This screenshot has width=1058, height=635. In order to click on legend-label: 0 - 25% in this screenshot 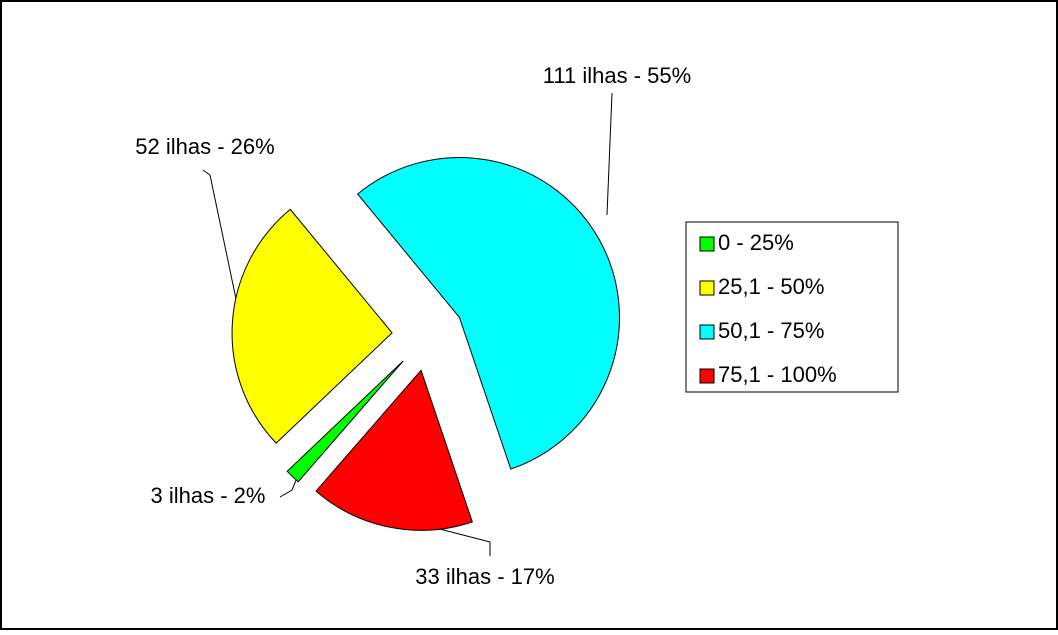, I will do `click(756, 242)`.